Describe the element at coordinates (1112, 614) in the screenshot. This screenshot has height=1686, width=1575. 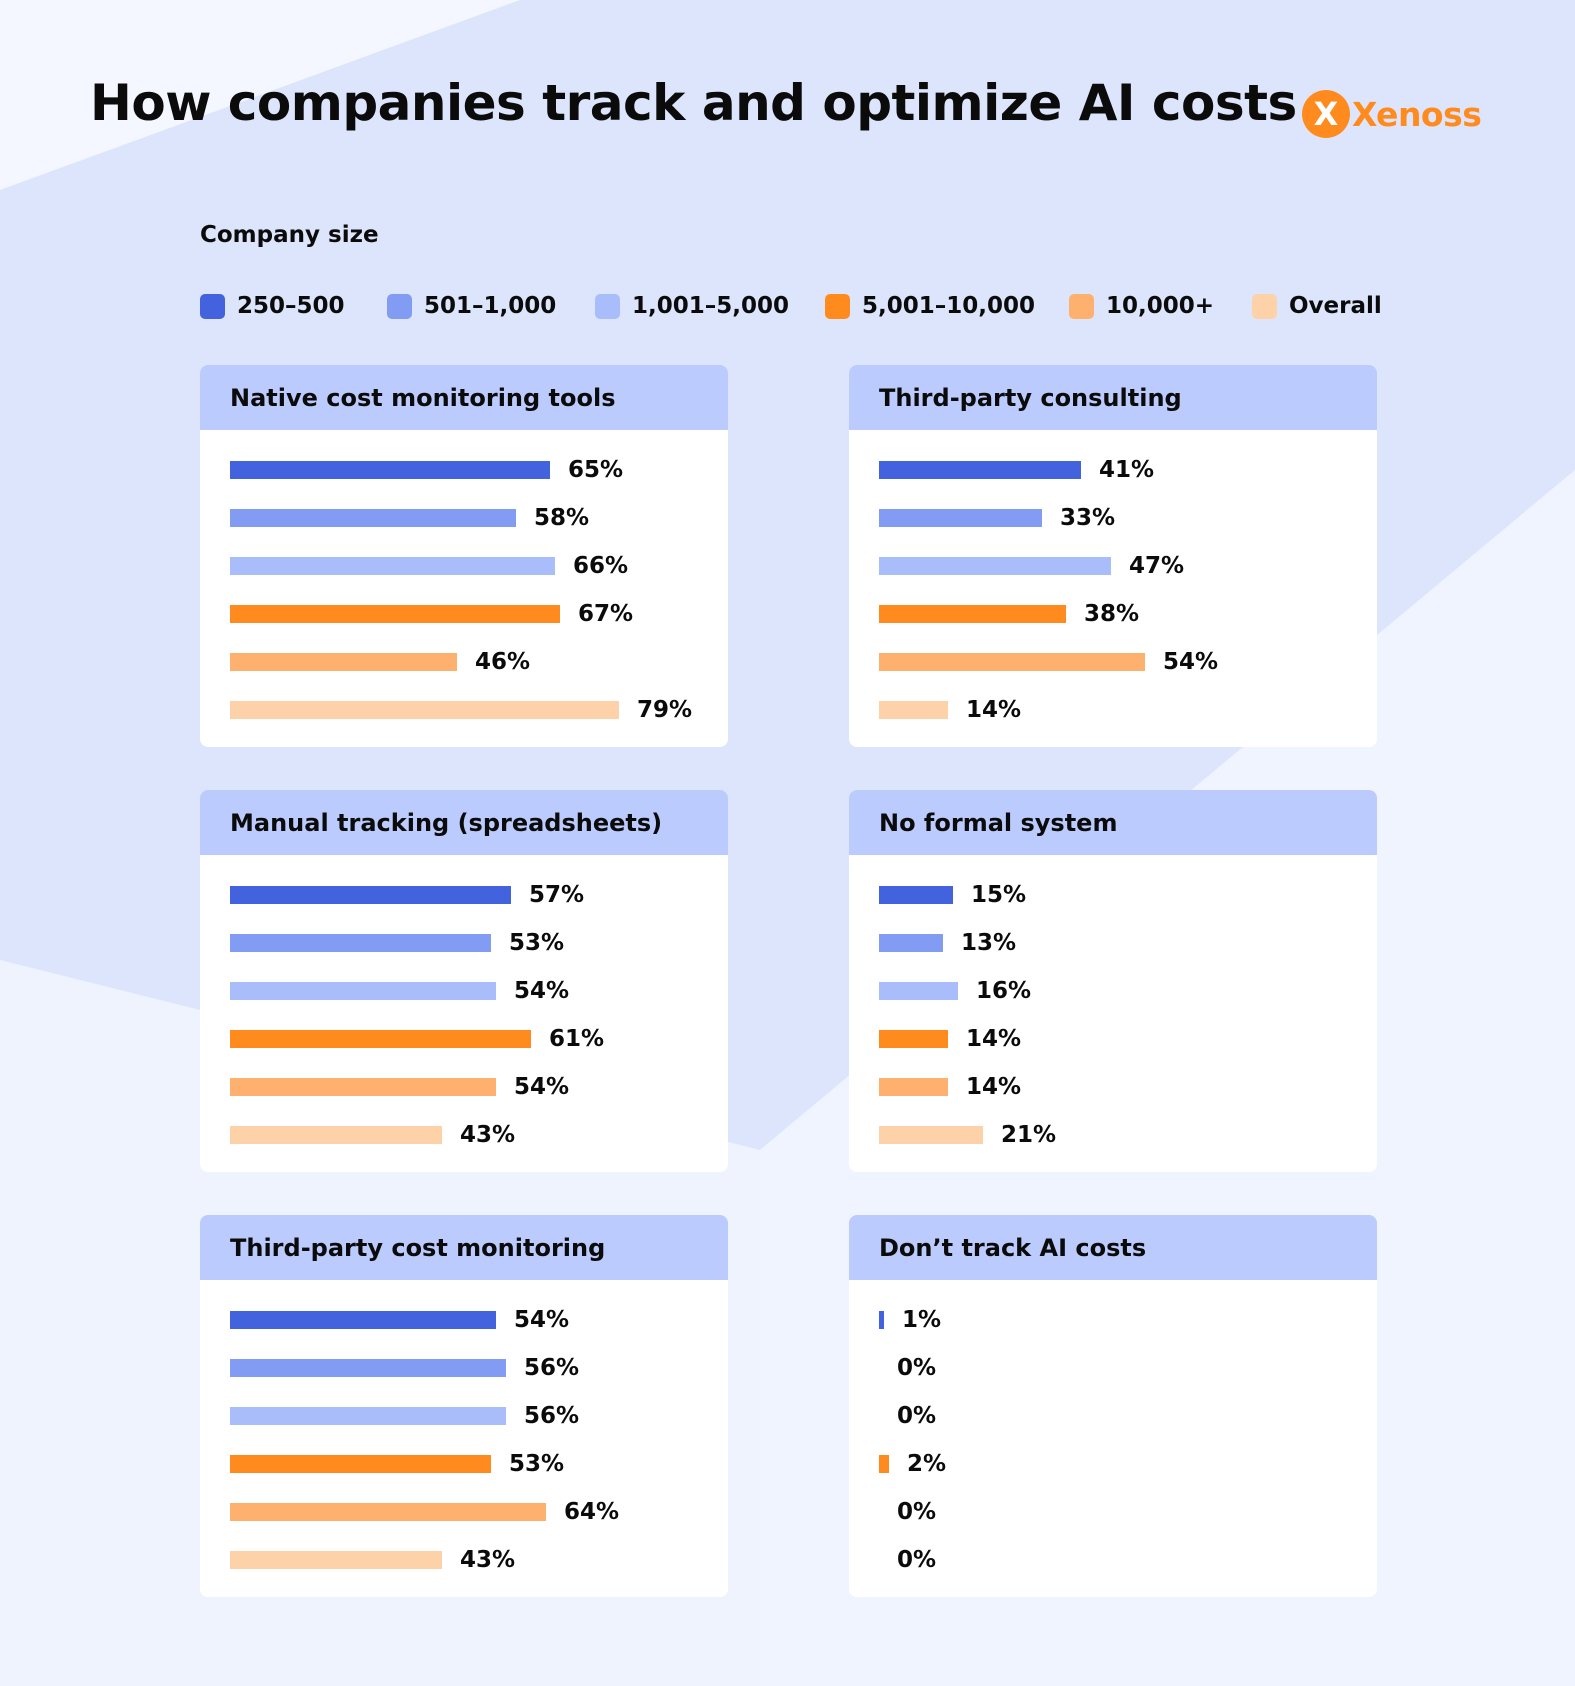
I see `data-label: 38%` at that location.